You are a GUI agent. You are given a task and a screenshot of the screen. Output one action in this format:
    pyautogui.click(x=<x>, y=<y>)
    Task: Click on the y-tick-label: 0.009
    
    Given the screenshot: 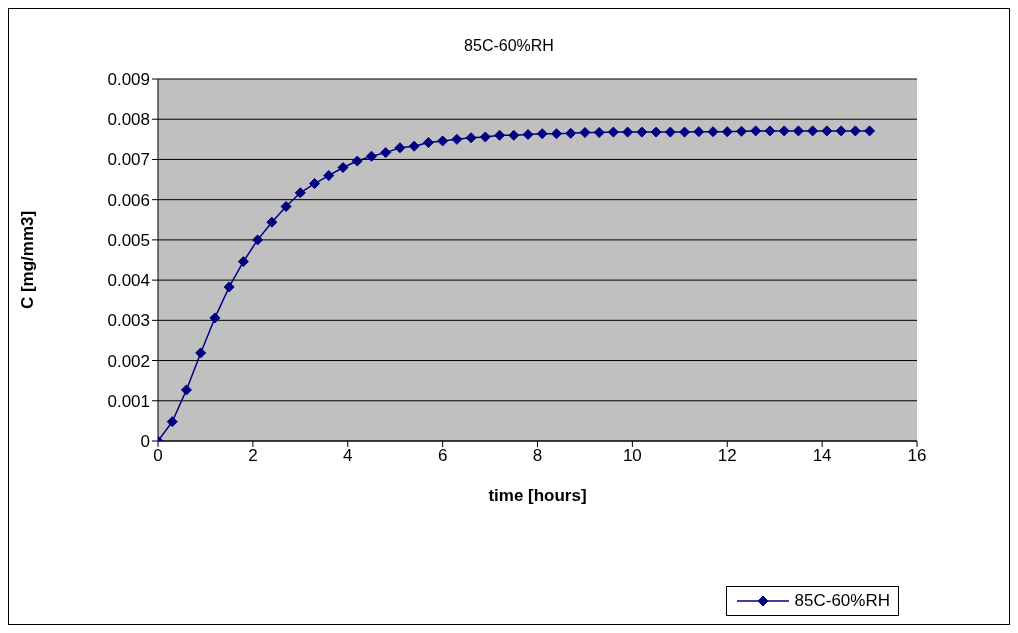 What is the action you would take?
    pyautogui.click(x=128, y=80)
    